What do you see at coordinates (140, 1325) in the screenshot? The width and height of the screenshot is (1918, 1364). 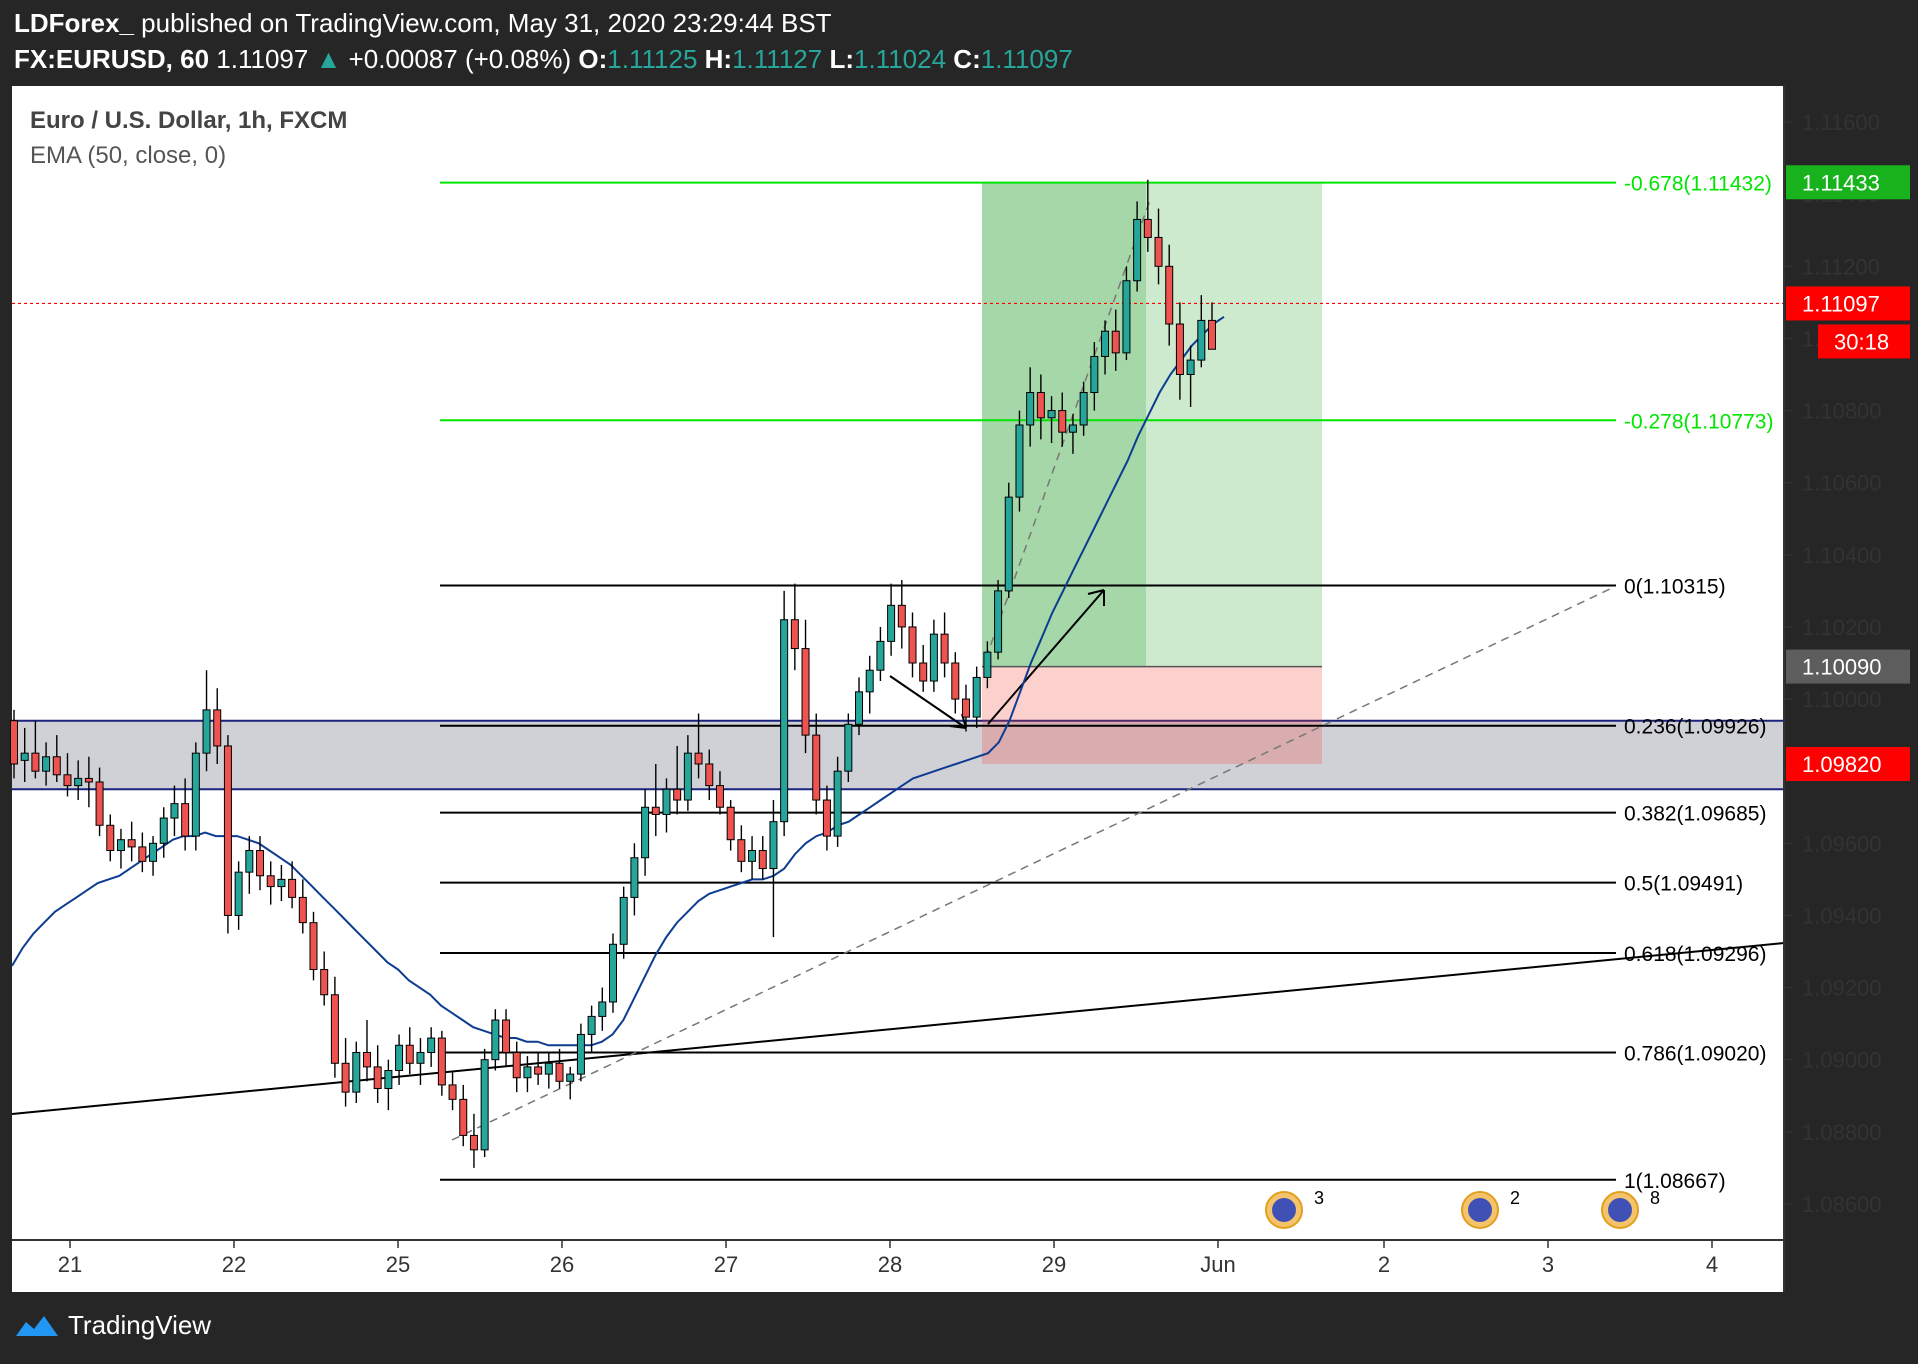 I see `brand-name: TradingView` at bounding box center [140, 1325].